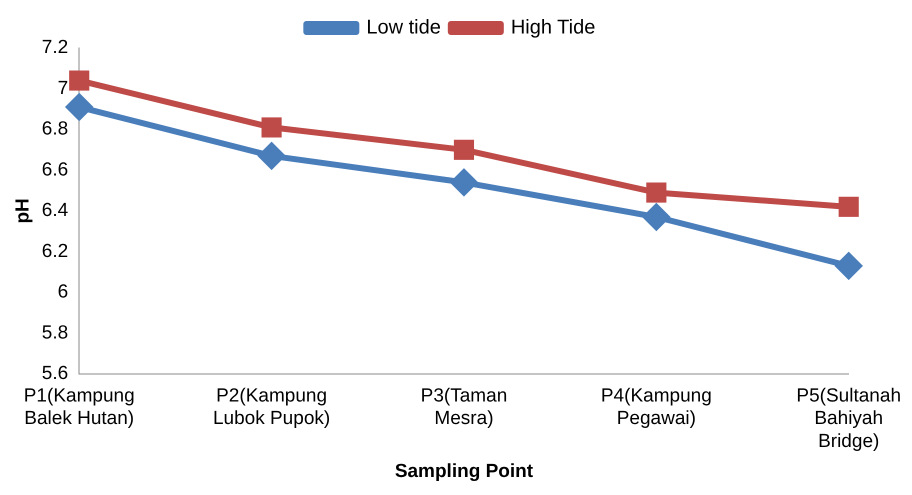 The height and width of the screenshot is (495, 912). What do you see at coordinates (464, 471) in the screenshot?
I see `x-axis-title: Sampling Point` at bounding box center [464, 471].